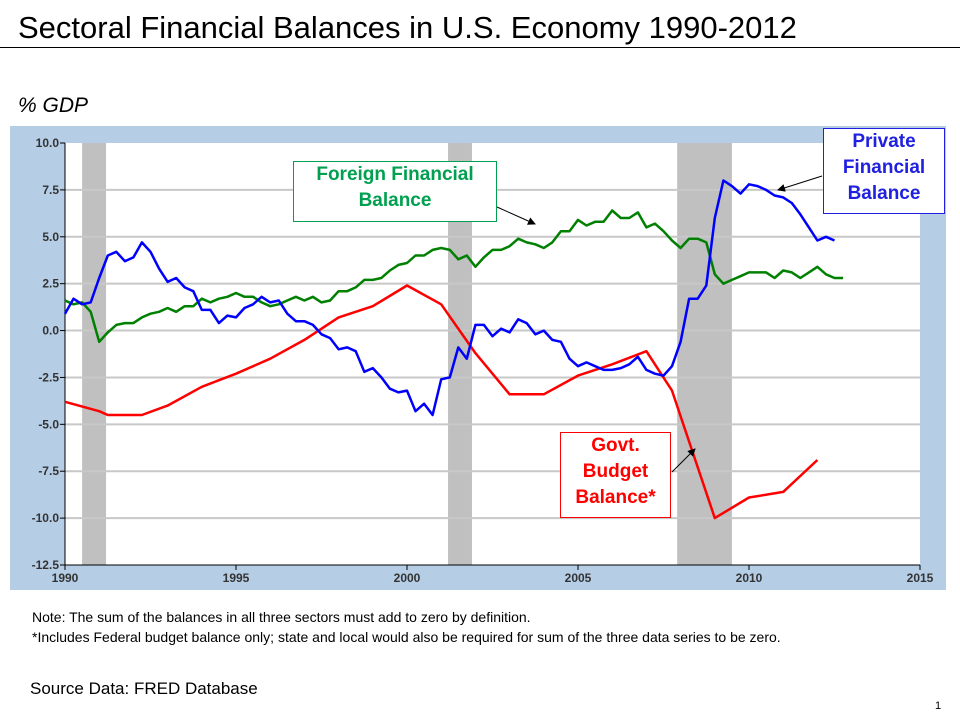  I want to click on private-arrow, so click(800, 183).